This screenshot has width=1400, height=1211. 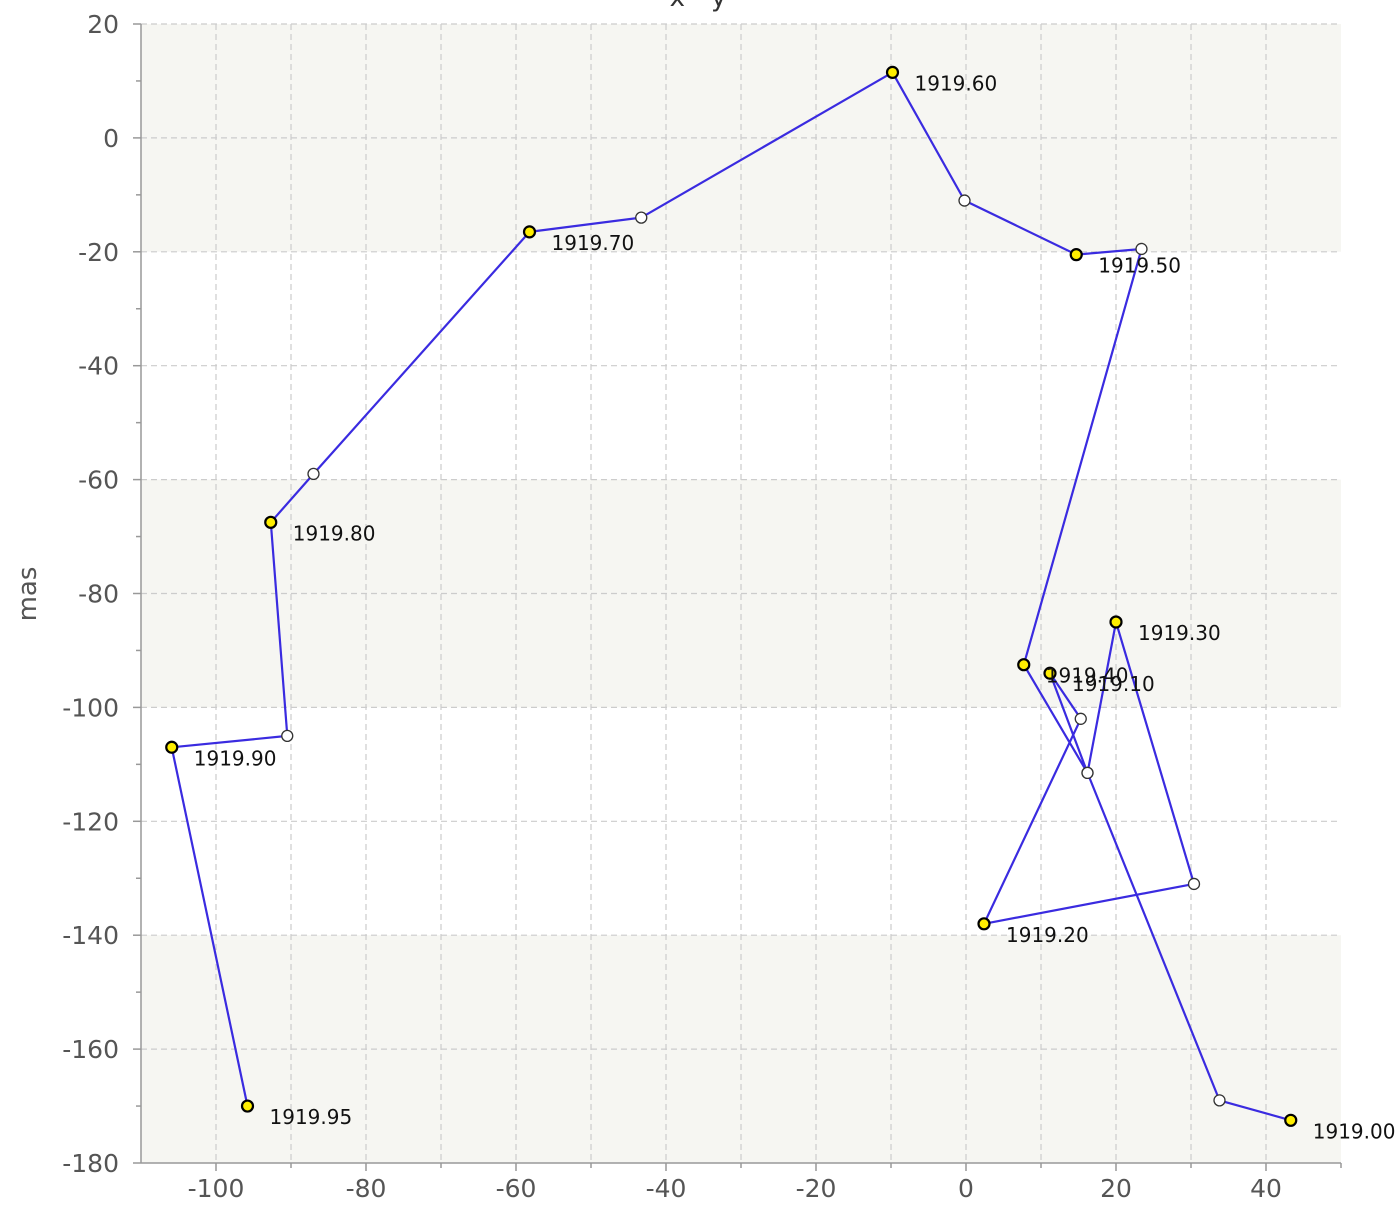 What do you see at coordinates (1179, 633) in the screenshot?
I see `point-label: 1919.30` at bounding box center [1179, 633].